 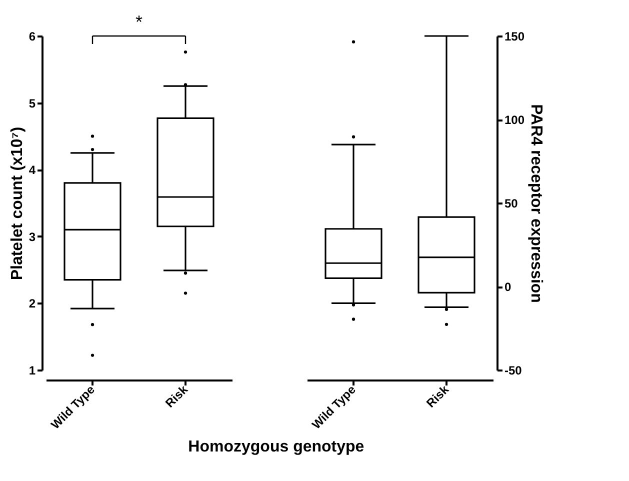 I want to click on y2-tick-label: 0, so click(x=508, y=287).